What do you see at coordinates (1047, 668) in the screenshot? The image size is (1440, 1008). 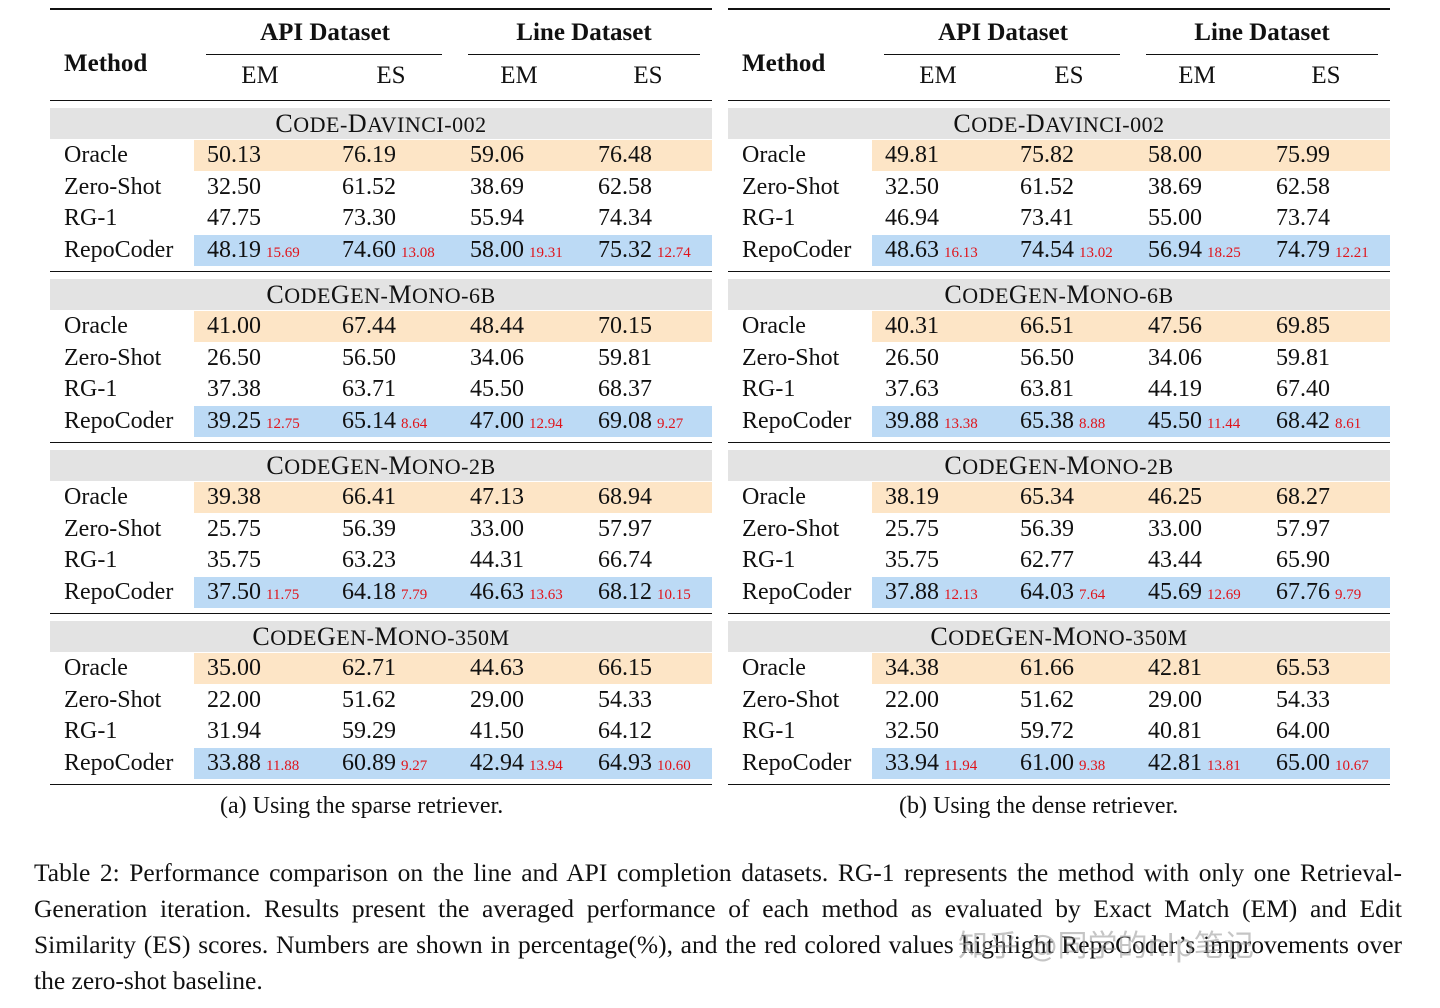 I see `score-cell: 61.66` at bounding box center [1047, 668].